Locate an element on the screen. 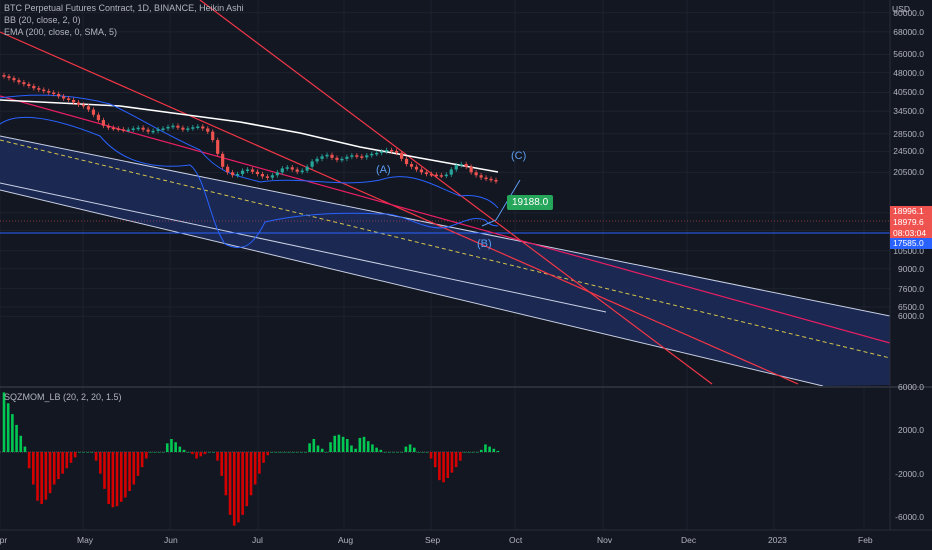  price-tick: 40500.0 is located at coordinates (908, 92).